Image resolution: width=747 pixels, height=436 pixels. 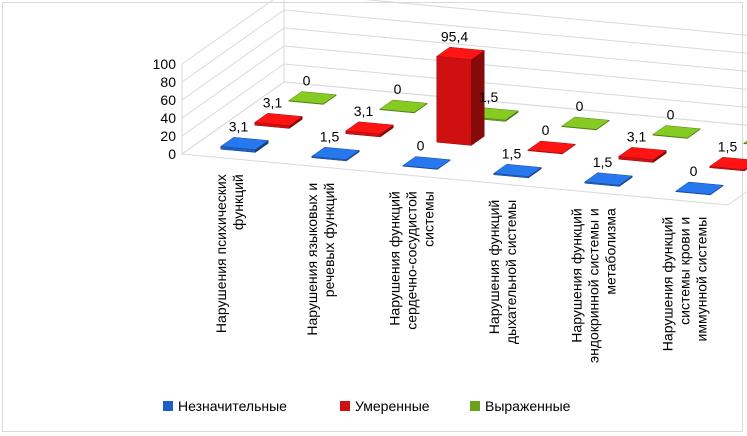 What do you see at coordinates (172, 154) in the screenshot?
I see `y-tick-label: 0` at bounding box center [172, 154].